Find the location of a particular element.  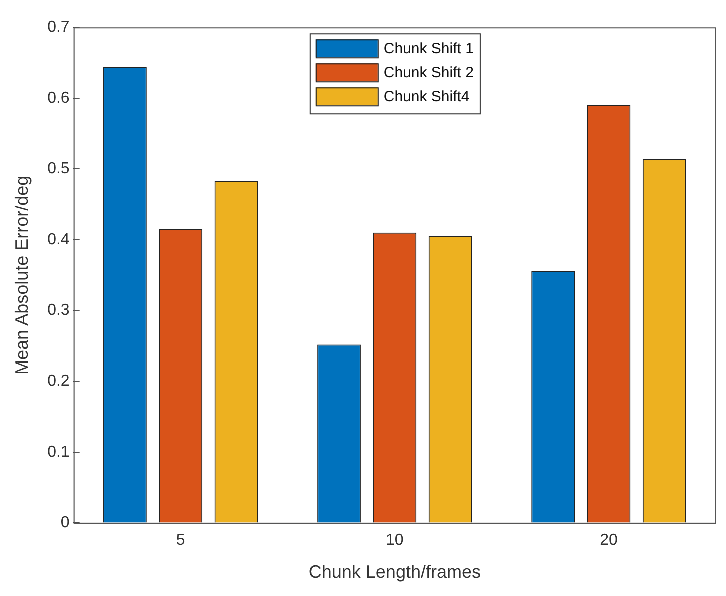

x-tick-label: 10 is located at coordinates (395, 541).